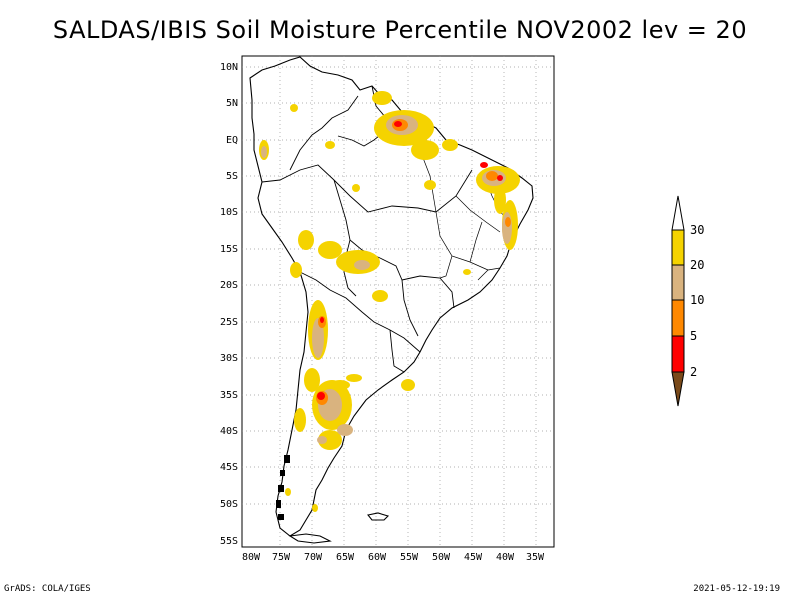 Image resolution: width=800 pixels, height=600 pixels. What do you see at coordinates (310, 538) in the screenshot?
I see `tierra-del-fuego-outline` at bounding box center [310, 538].